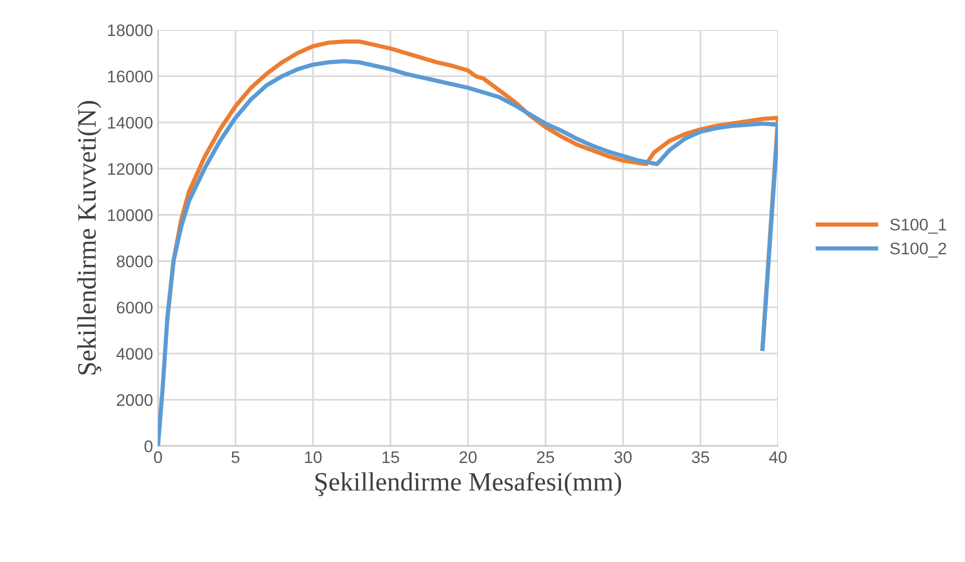  Describe the element at coordinates (130, 30) in the screenshot. I see `y-tick-label: 18000` at that location.